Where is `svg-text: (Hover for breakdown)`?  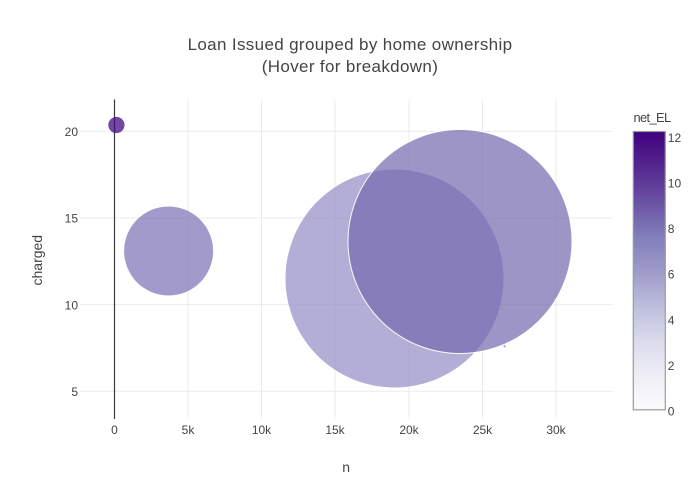
svg-text: (Hover for breakdown) is located at coordinates (350, 66).